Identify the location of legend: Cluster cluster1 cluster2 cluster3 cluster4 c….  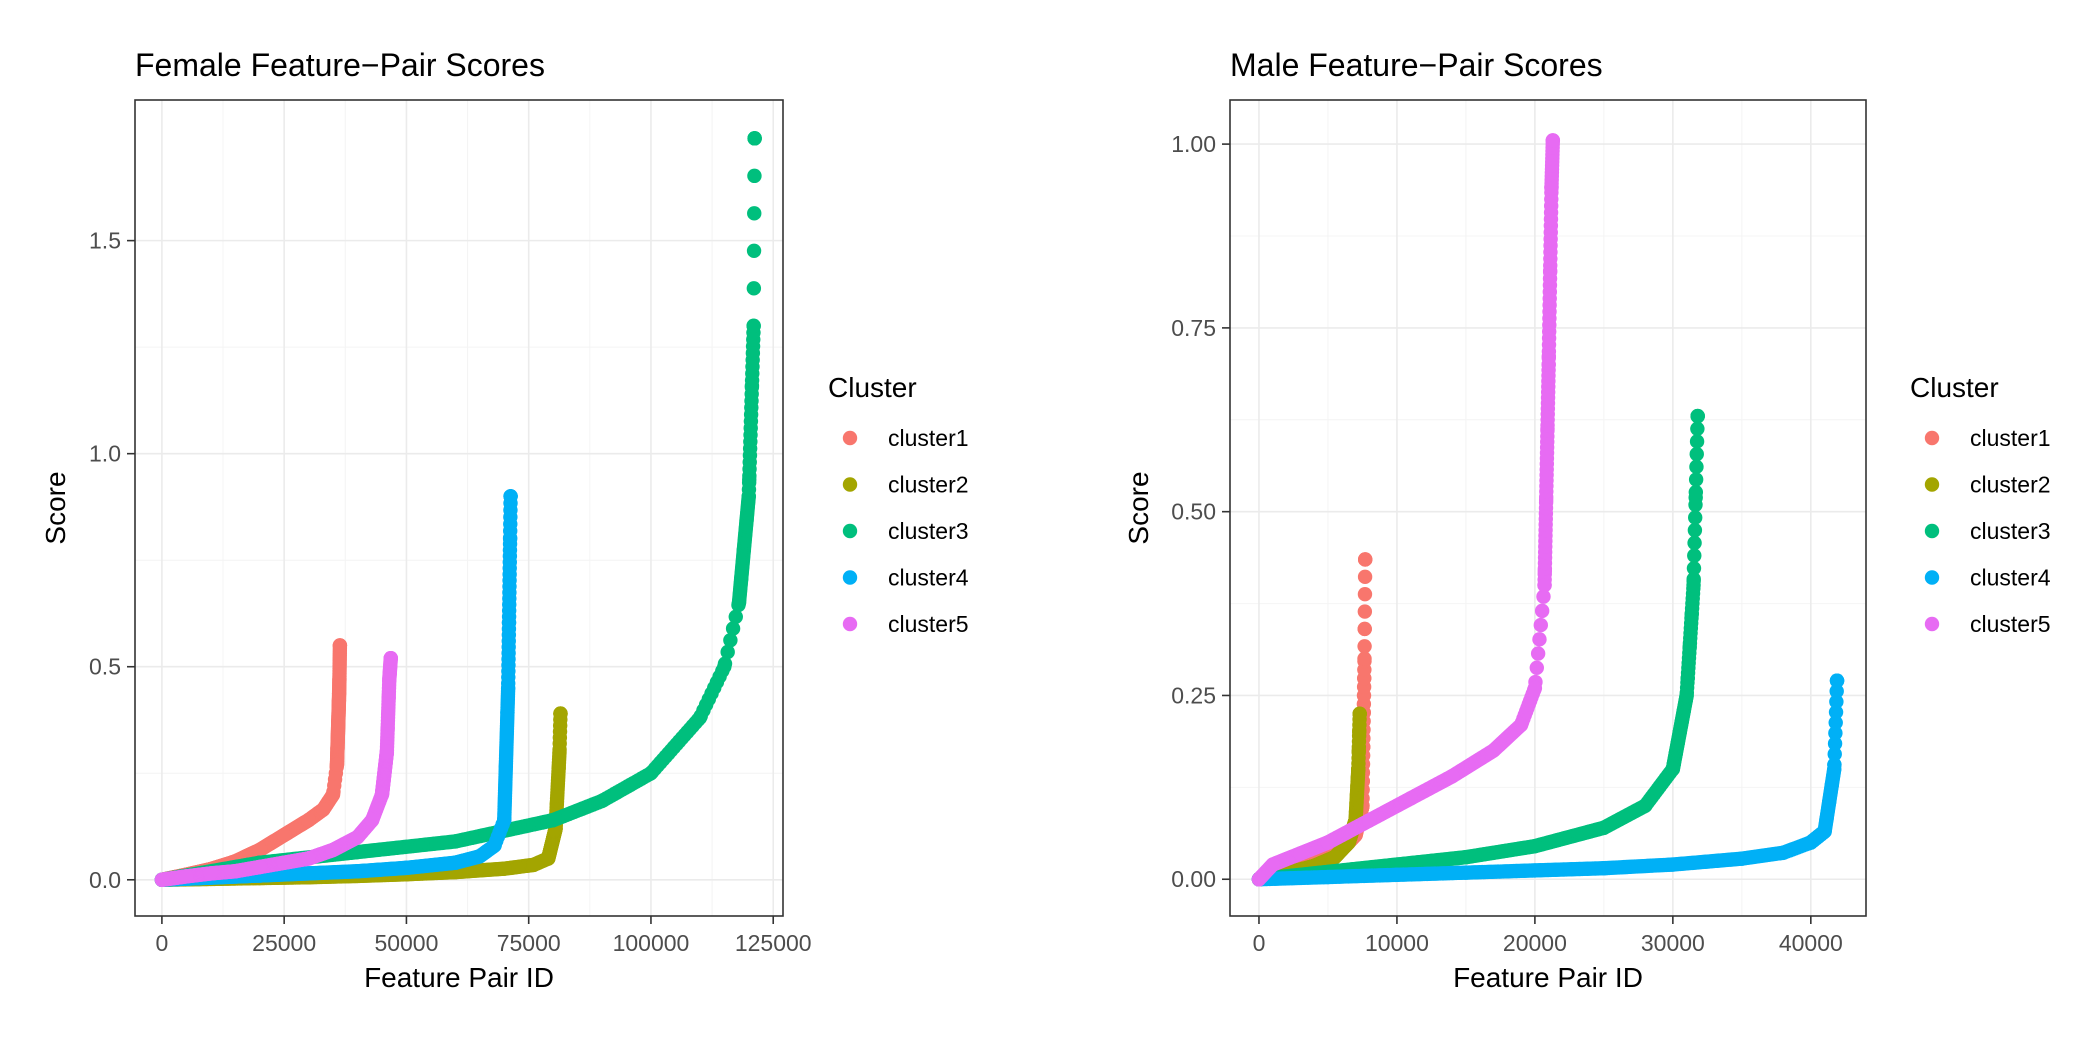
(898, 504).